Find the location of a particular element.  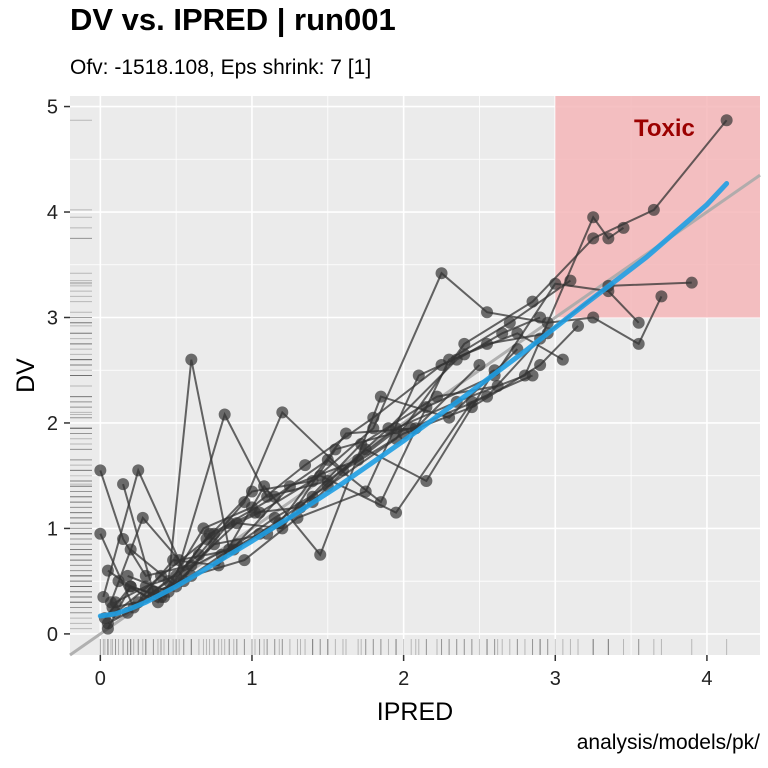

x-tick-label: 4 is located at coordinates (706, 679).